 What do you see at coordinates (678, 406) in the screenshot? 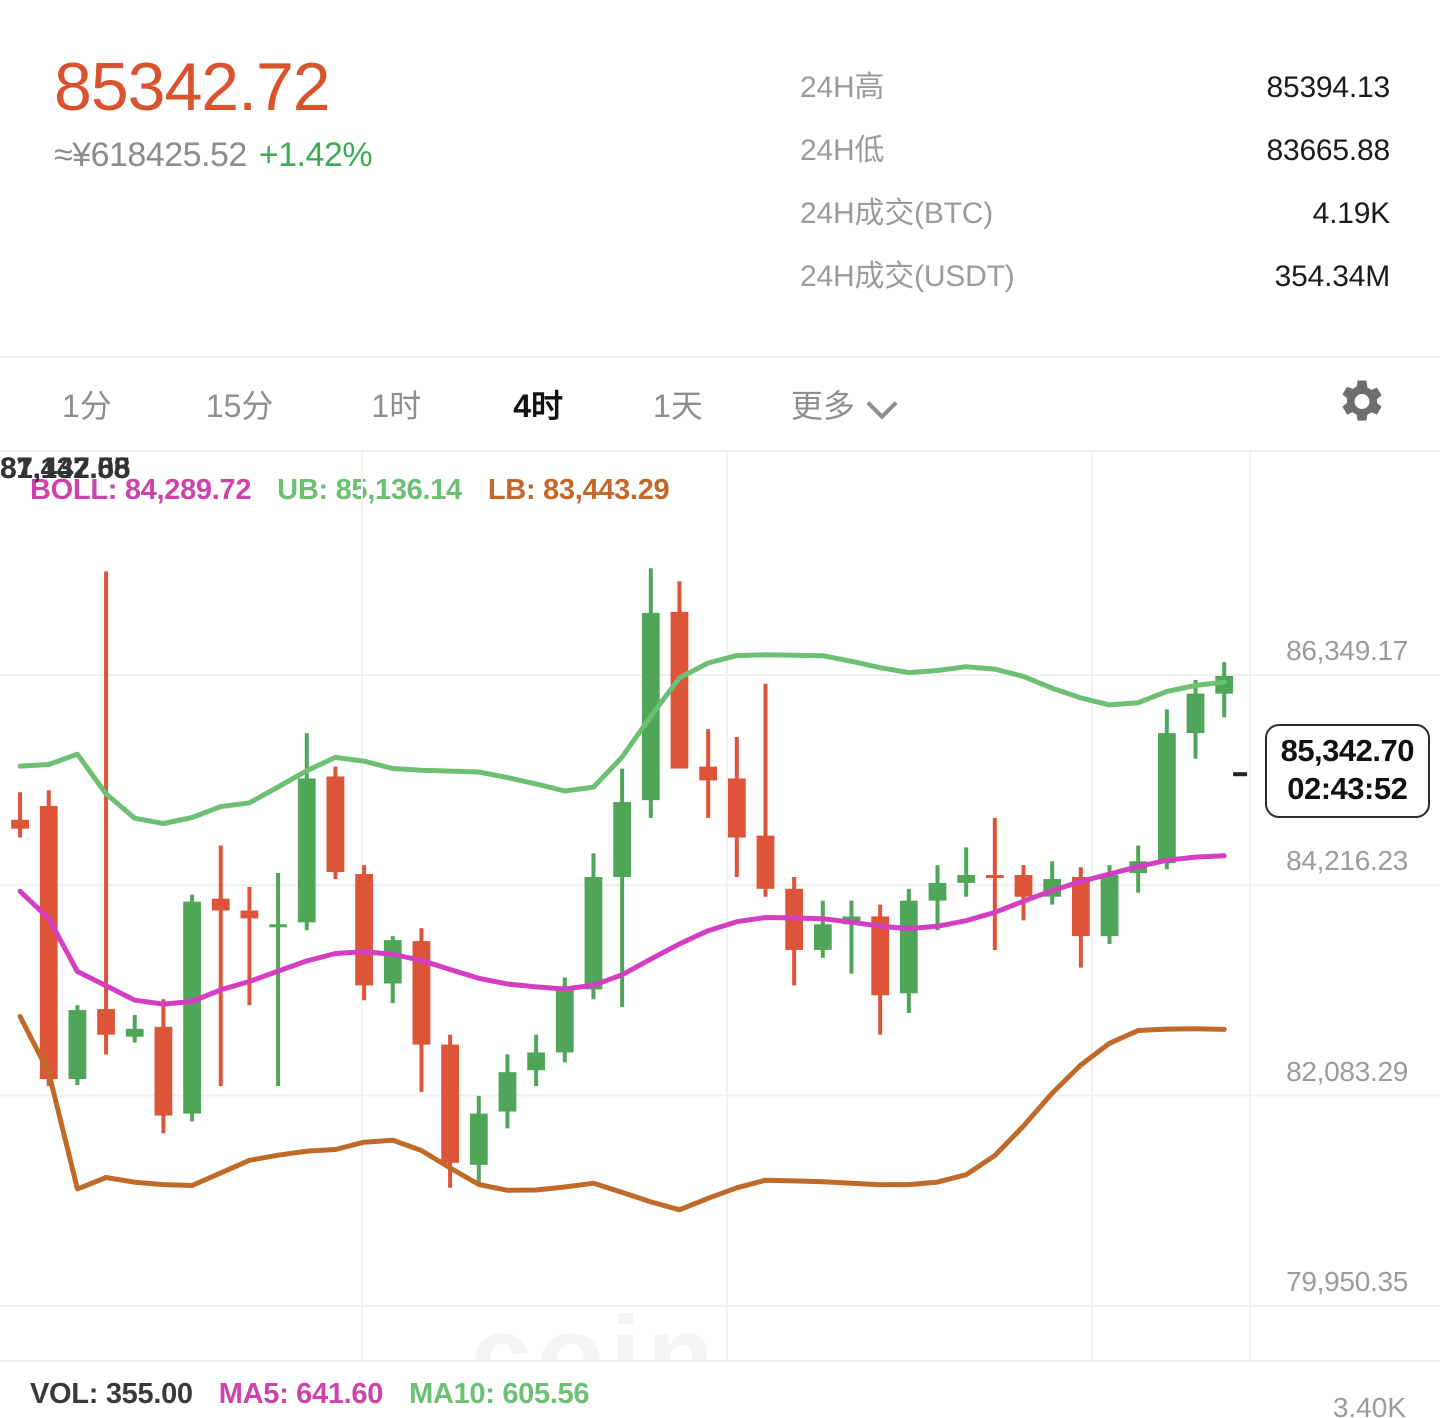
I see `tab-1d: 1天` at bounding box center [678, 406].